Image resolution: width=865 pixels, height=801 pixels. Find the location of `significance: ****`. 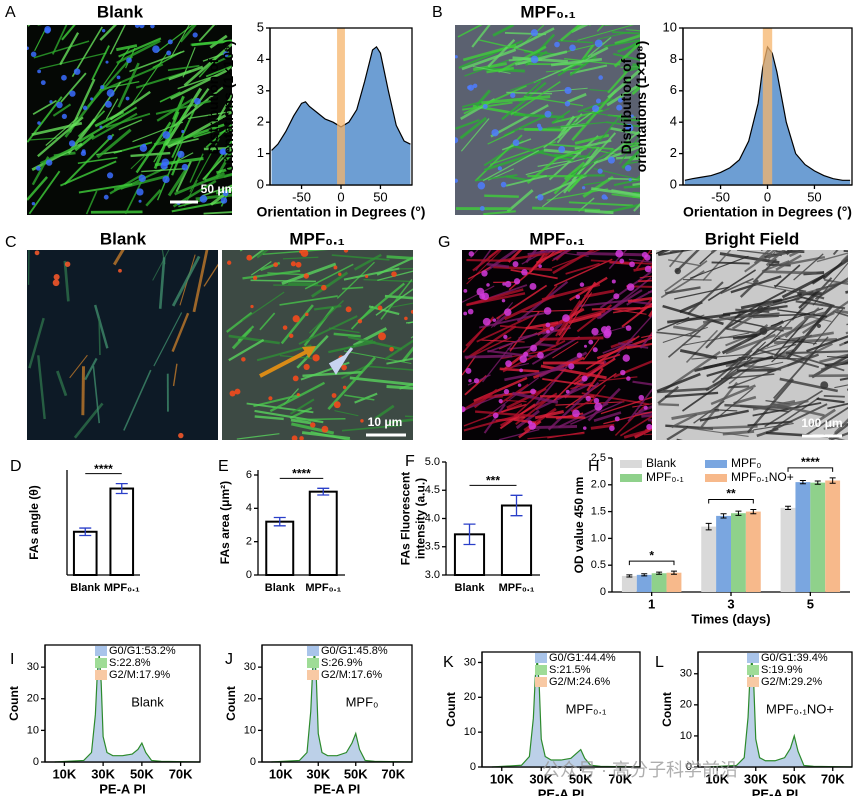

significance: **** is located at coordinates (810, 462).